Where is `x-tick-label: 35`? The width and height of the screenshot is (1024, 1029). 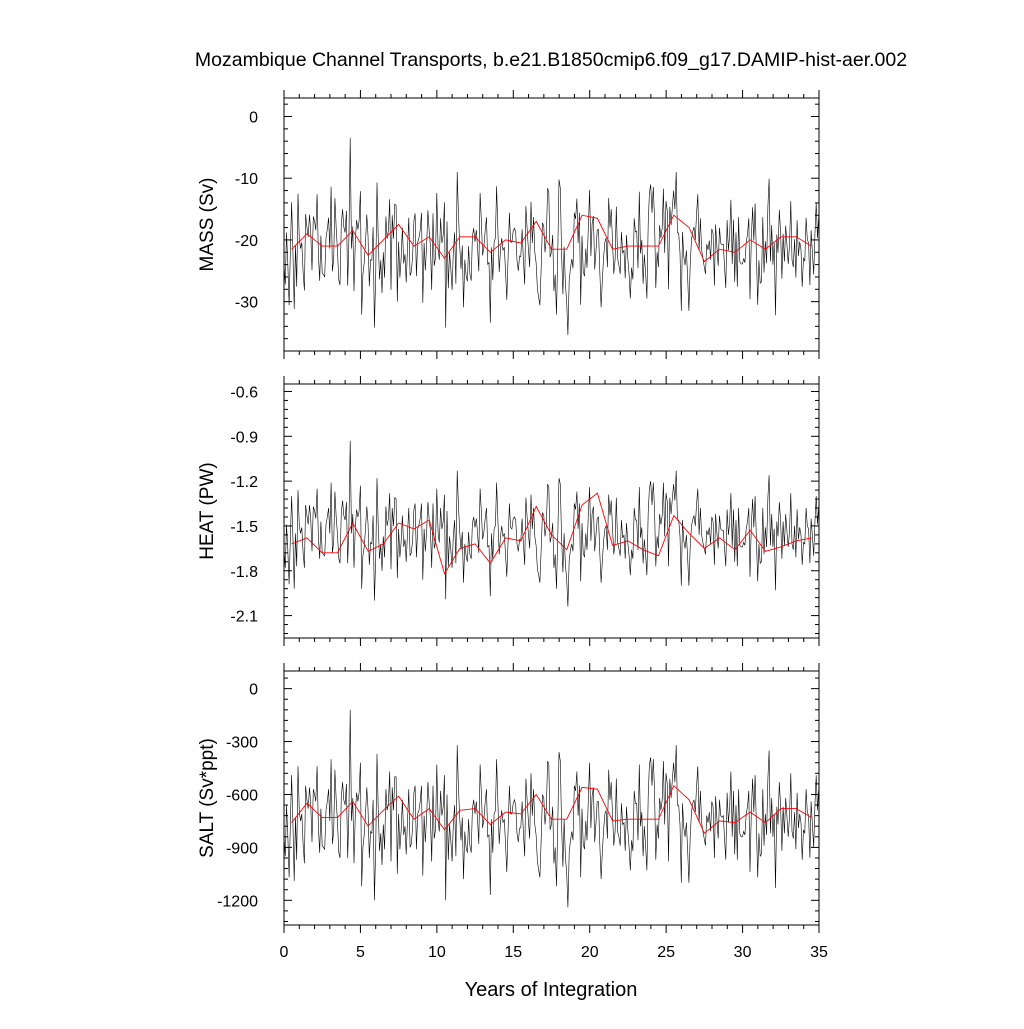 x-tick-label: 35 is located at coordinates (819, 952).